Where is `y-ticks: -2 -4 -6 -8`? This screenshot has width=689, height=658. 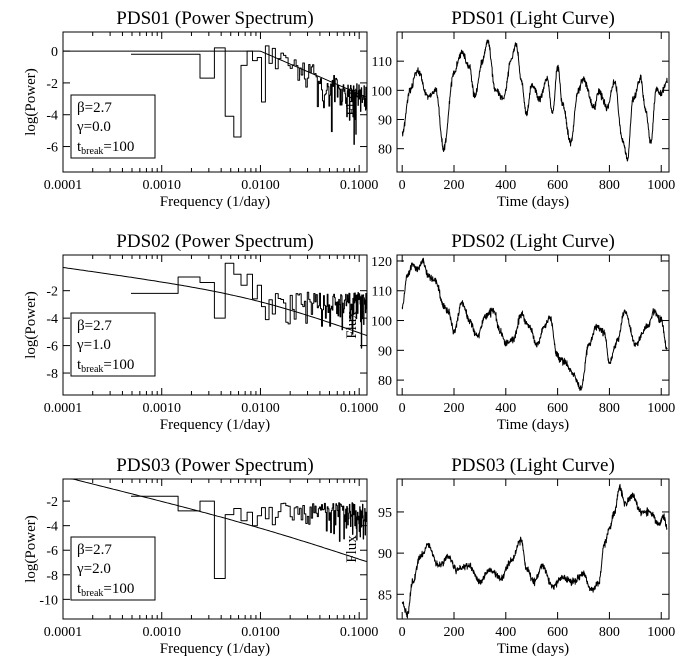
y-ticks: -2 -4 -6 -8 is located at coordinates (206, 333).